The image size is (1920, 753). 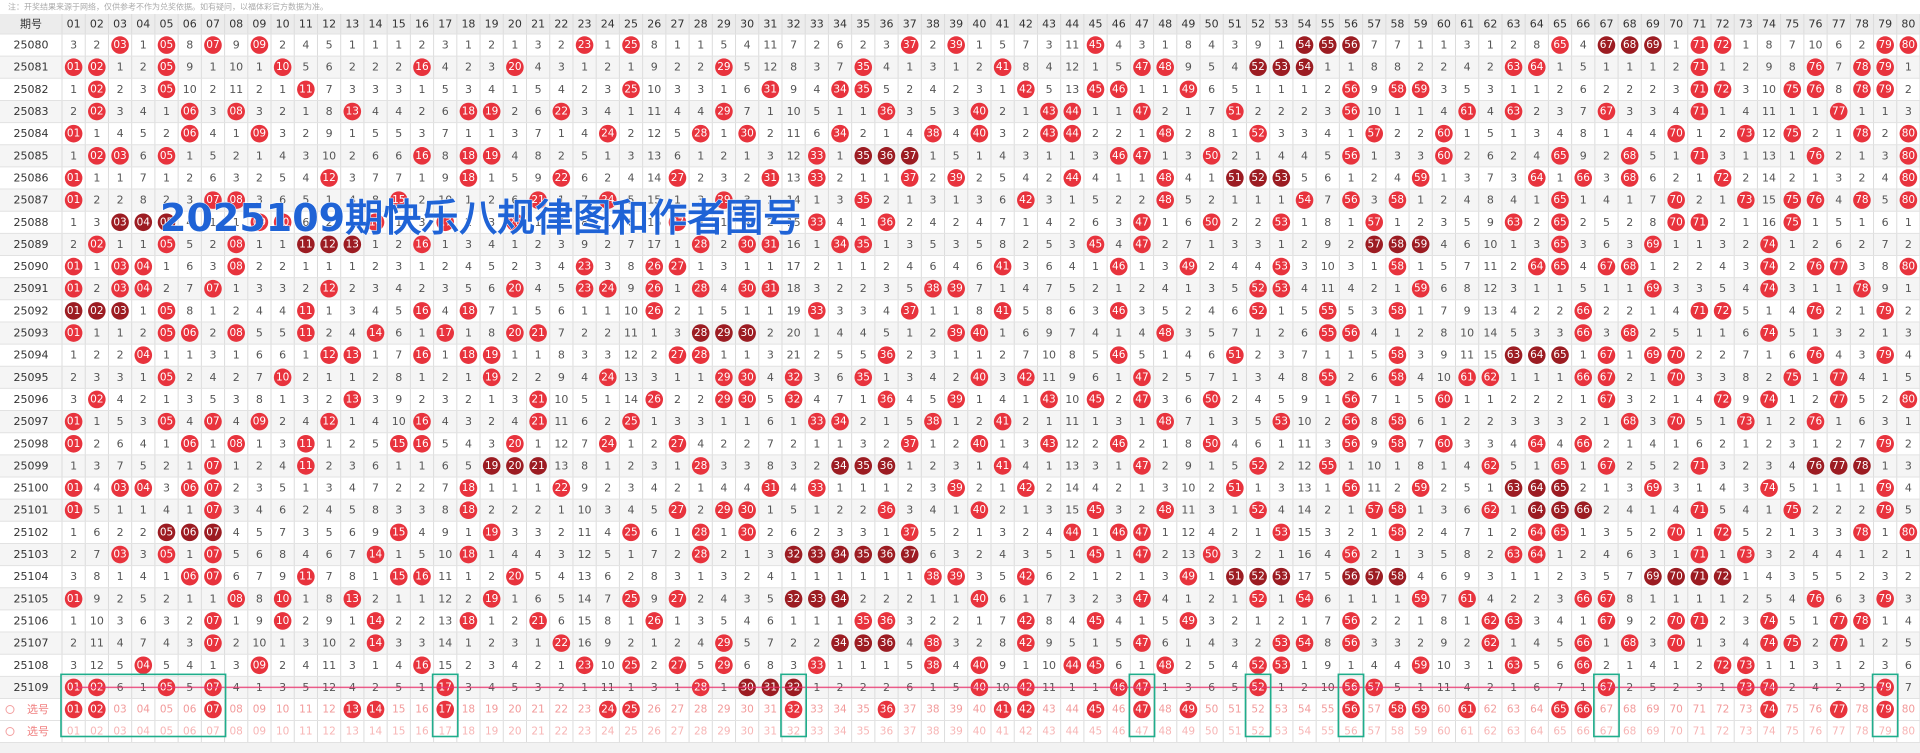 What do you see at coordinates (329, 576) in the screenshot?
I see `omission: 7` at bounding box center [329, 576].